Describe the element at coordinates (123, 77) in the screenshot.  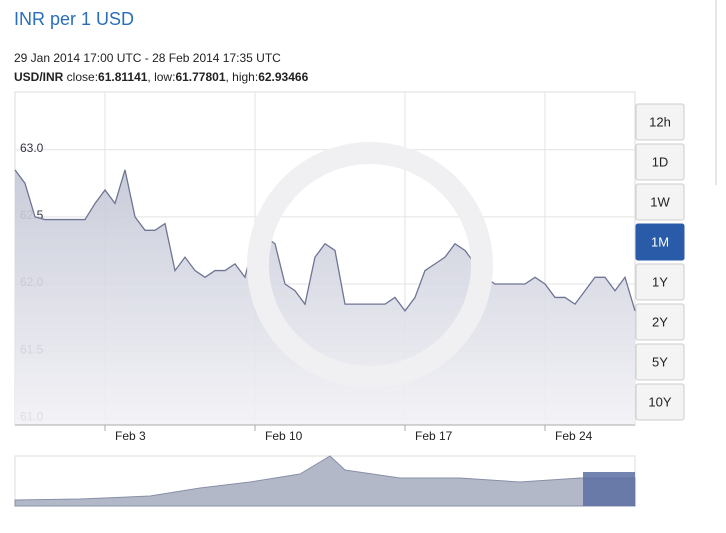
I see `stat-value: 61.81141` at that location.